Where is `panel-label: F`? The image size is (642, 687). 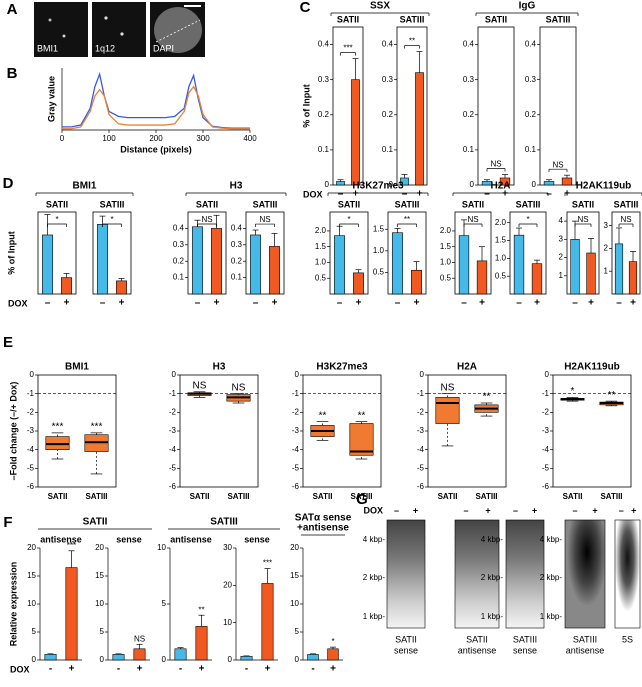
panel-label: F is located at coordinates (7, 522).